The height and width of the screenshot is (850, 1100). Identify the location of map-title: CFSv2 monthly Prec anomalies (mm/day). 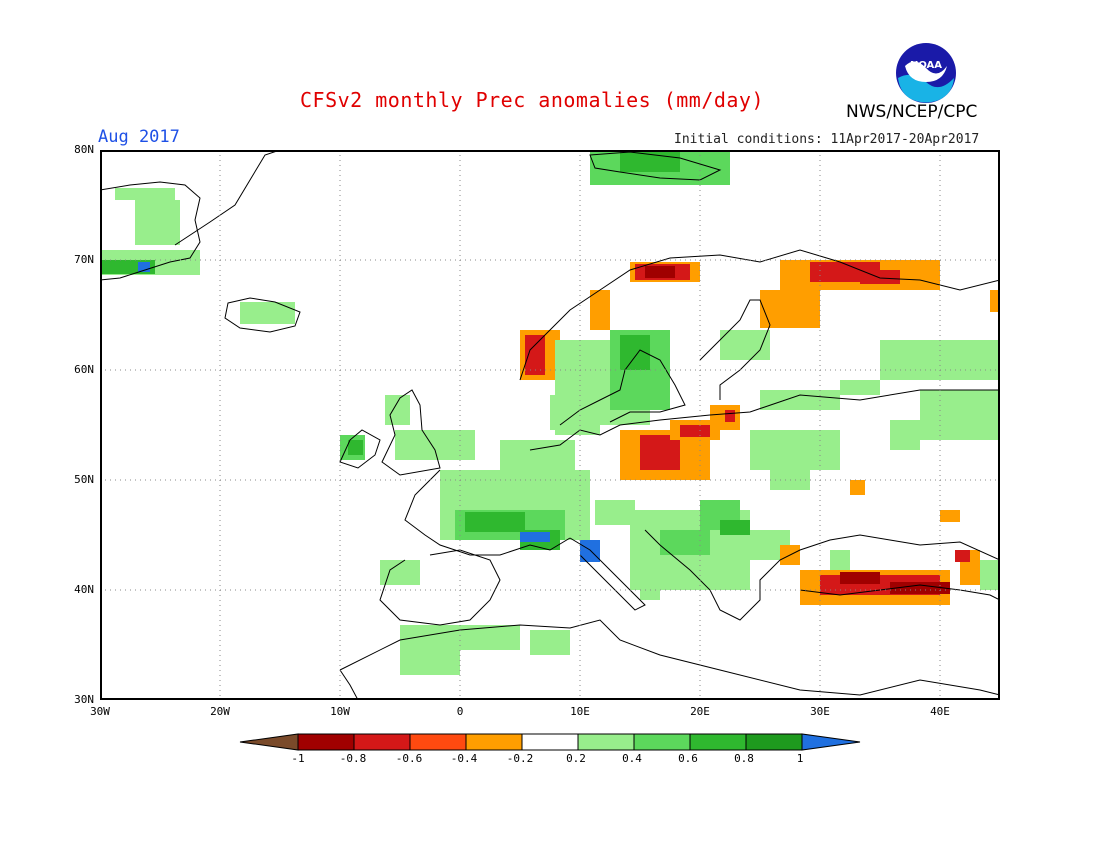
(532, 100).